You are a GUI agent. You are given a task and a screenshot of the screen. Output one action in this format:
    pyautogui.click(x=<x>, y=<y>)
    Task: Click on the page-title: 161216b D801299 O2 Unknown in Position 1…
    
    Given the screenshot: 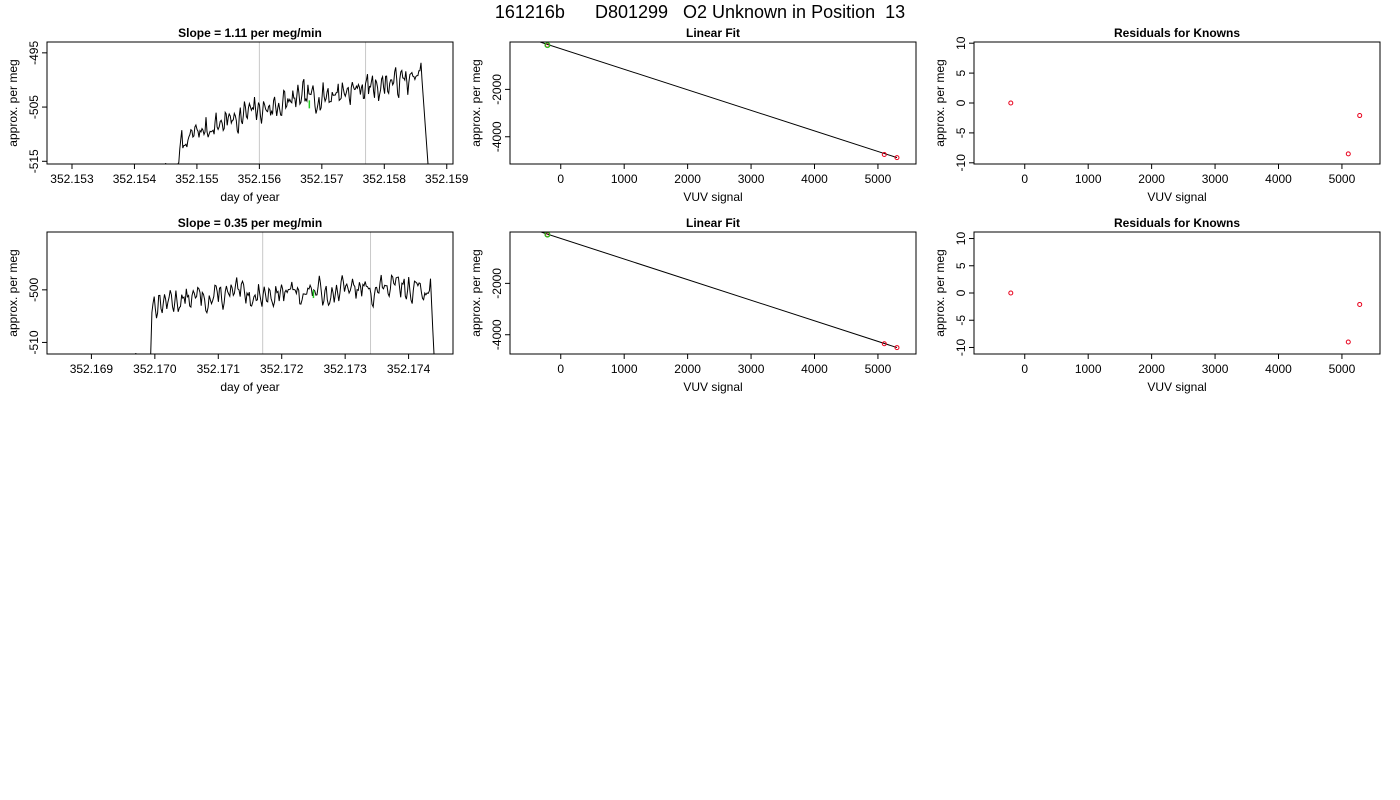 What is the action you would take?
    pyautogui.click(x=700, y=12)
    